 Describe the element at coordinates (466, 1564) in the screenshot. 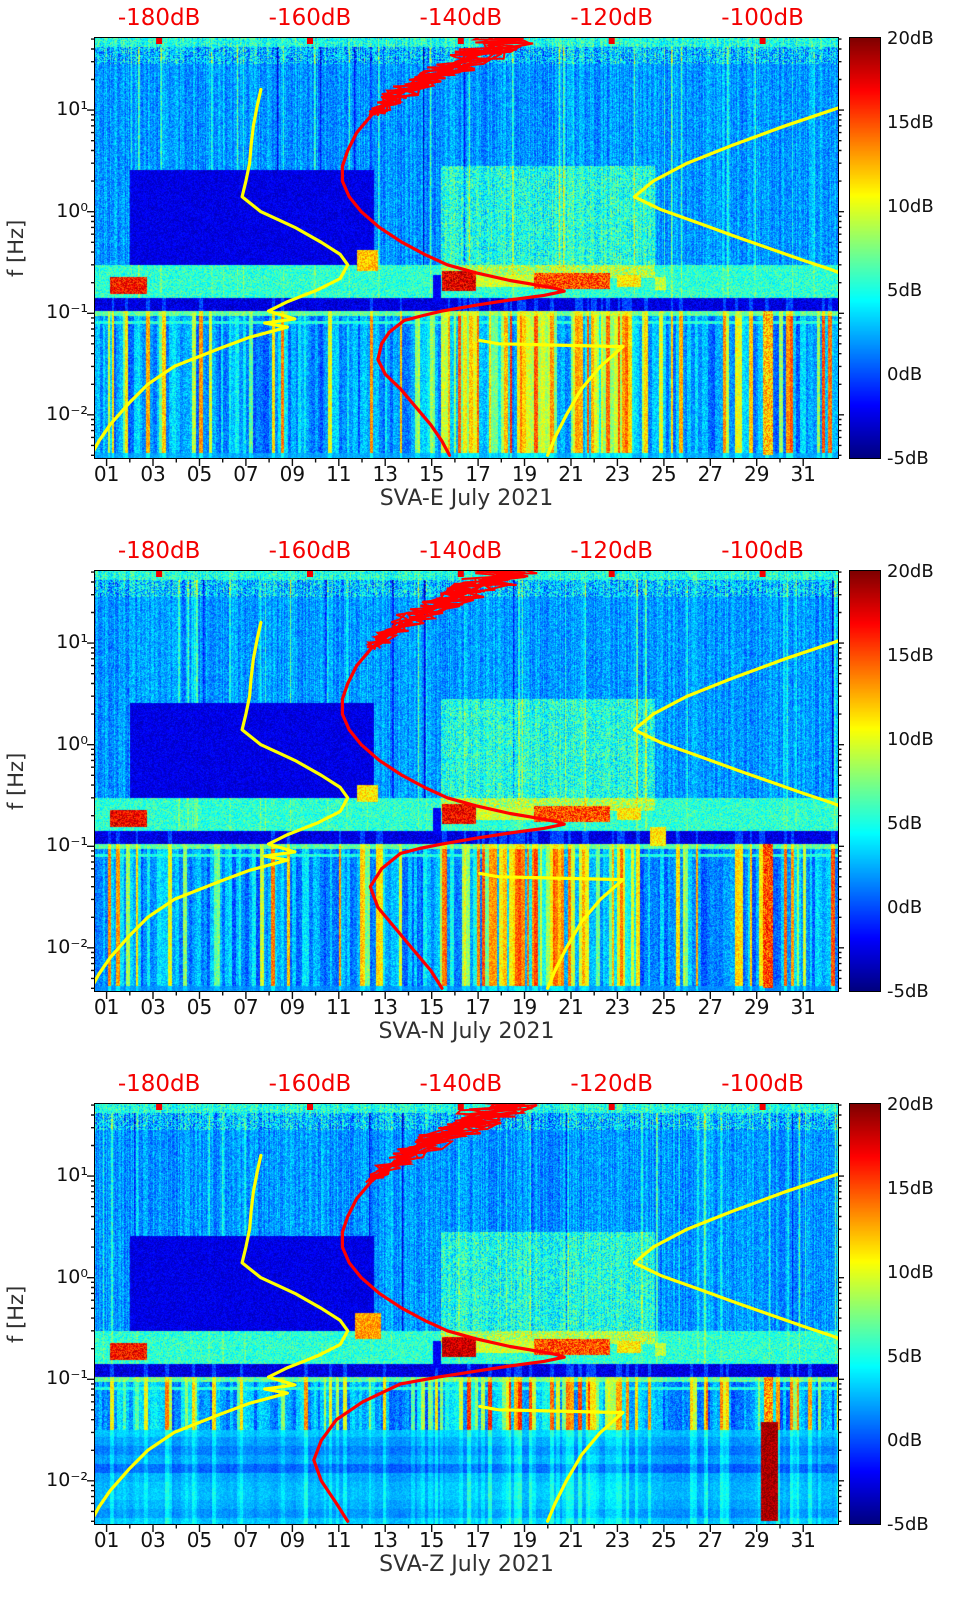

I see `panel-title: SVA-Z July 2021` at that location.